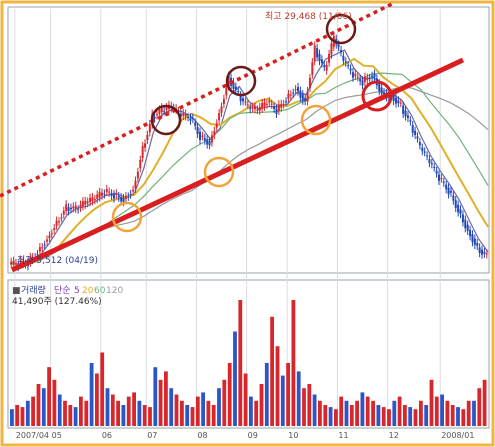 This screenshot has width=495, height=447. I want to click on x-tick-label: 07, so click(152, 435).